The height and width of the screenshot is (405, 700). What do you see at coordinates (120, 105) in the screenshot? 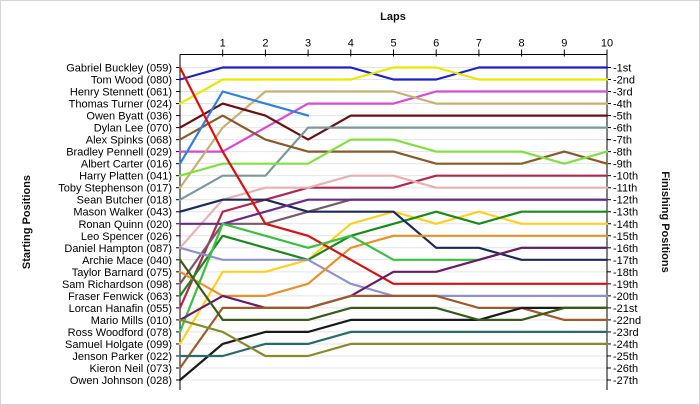
I see `start-position-label: Thomas Turner (024)` at bounding box center [120, 105].